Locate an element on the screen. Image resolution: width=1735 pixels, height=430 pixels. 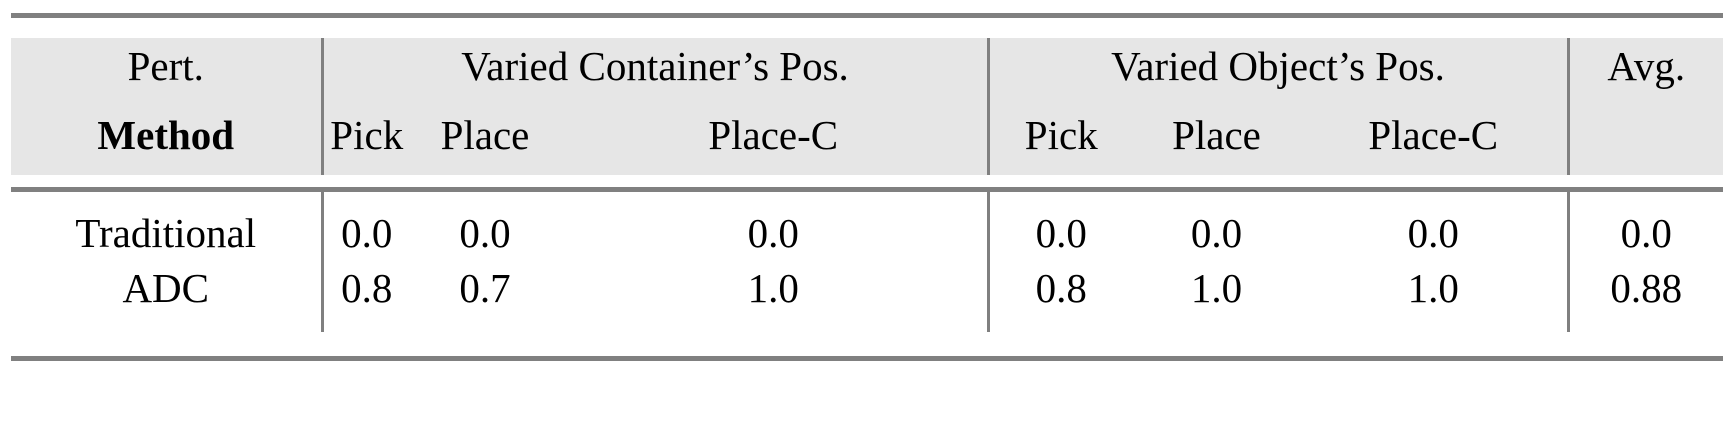
body-bottom-gap is located at coordinates (867, 344).